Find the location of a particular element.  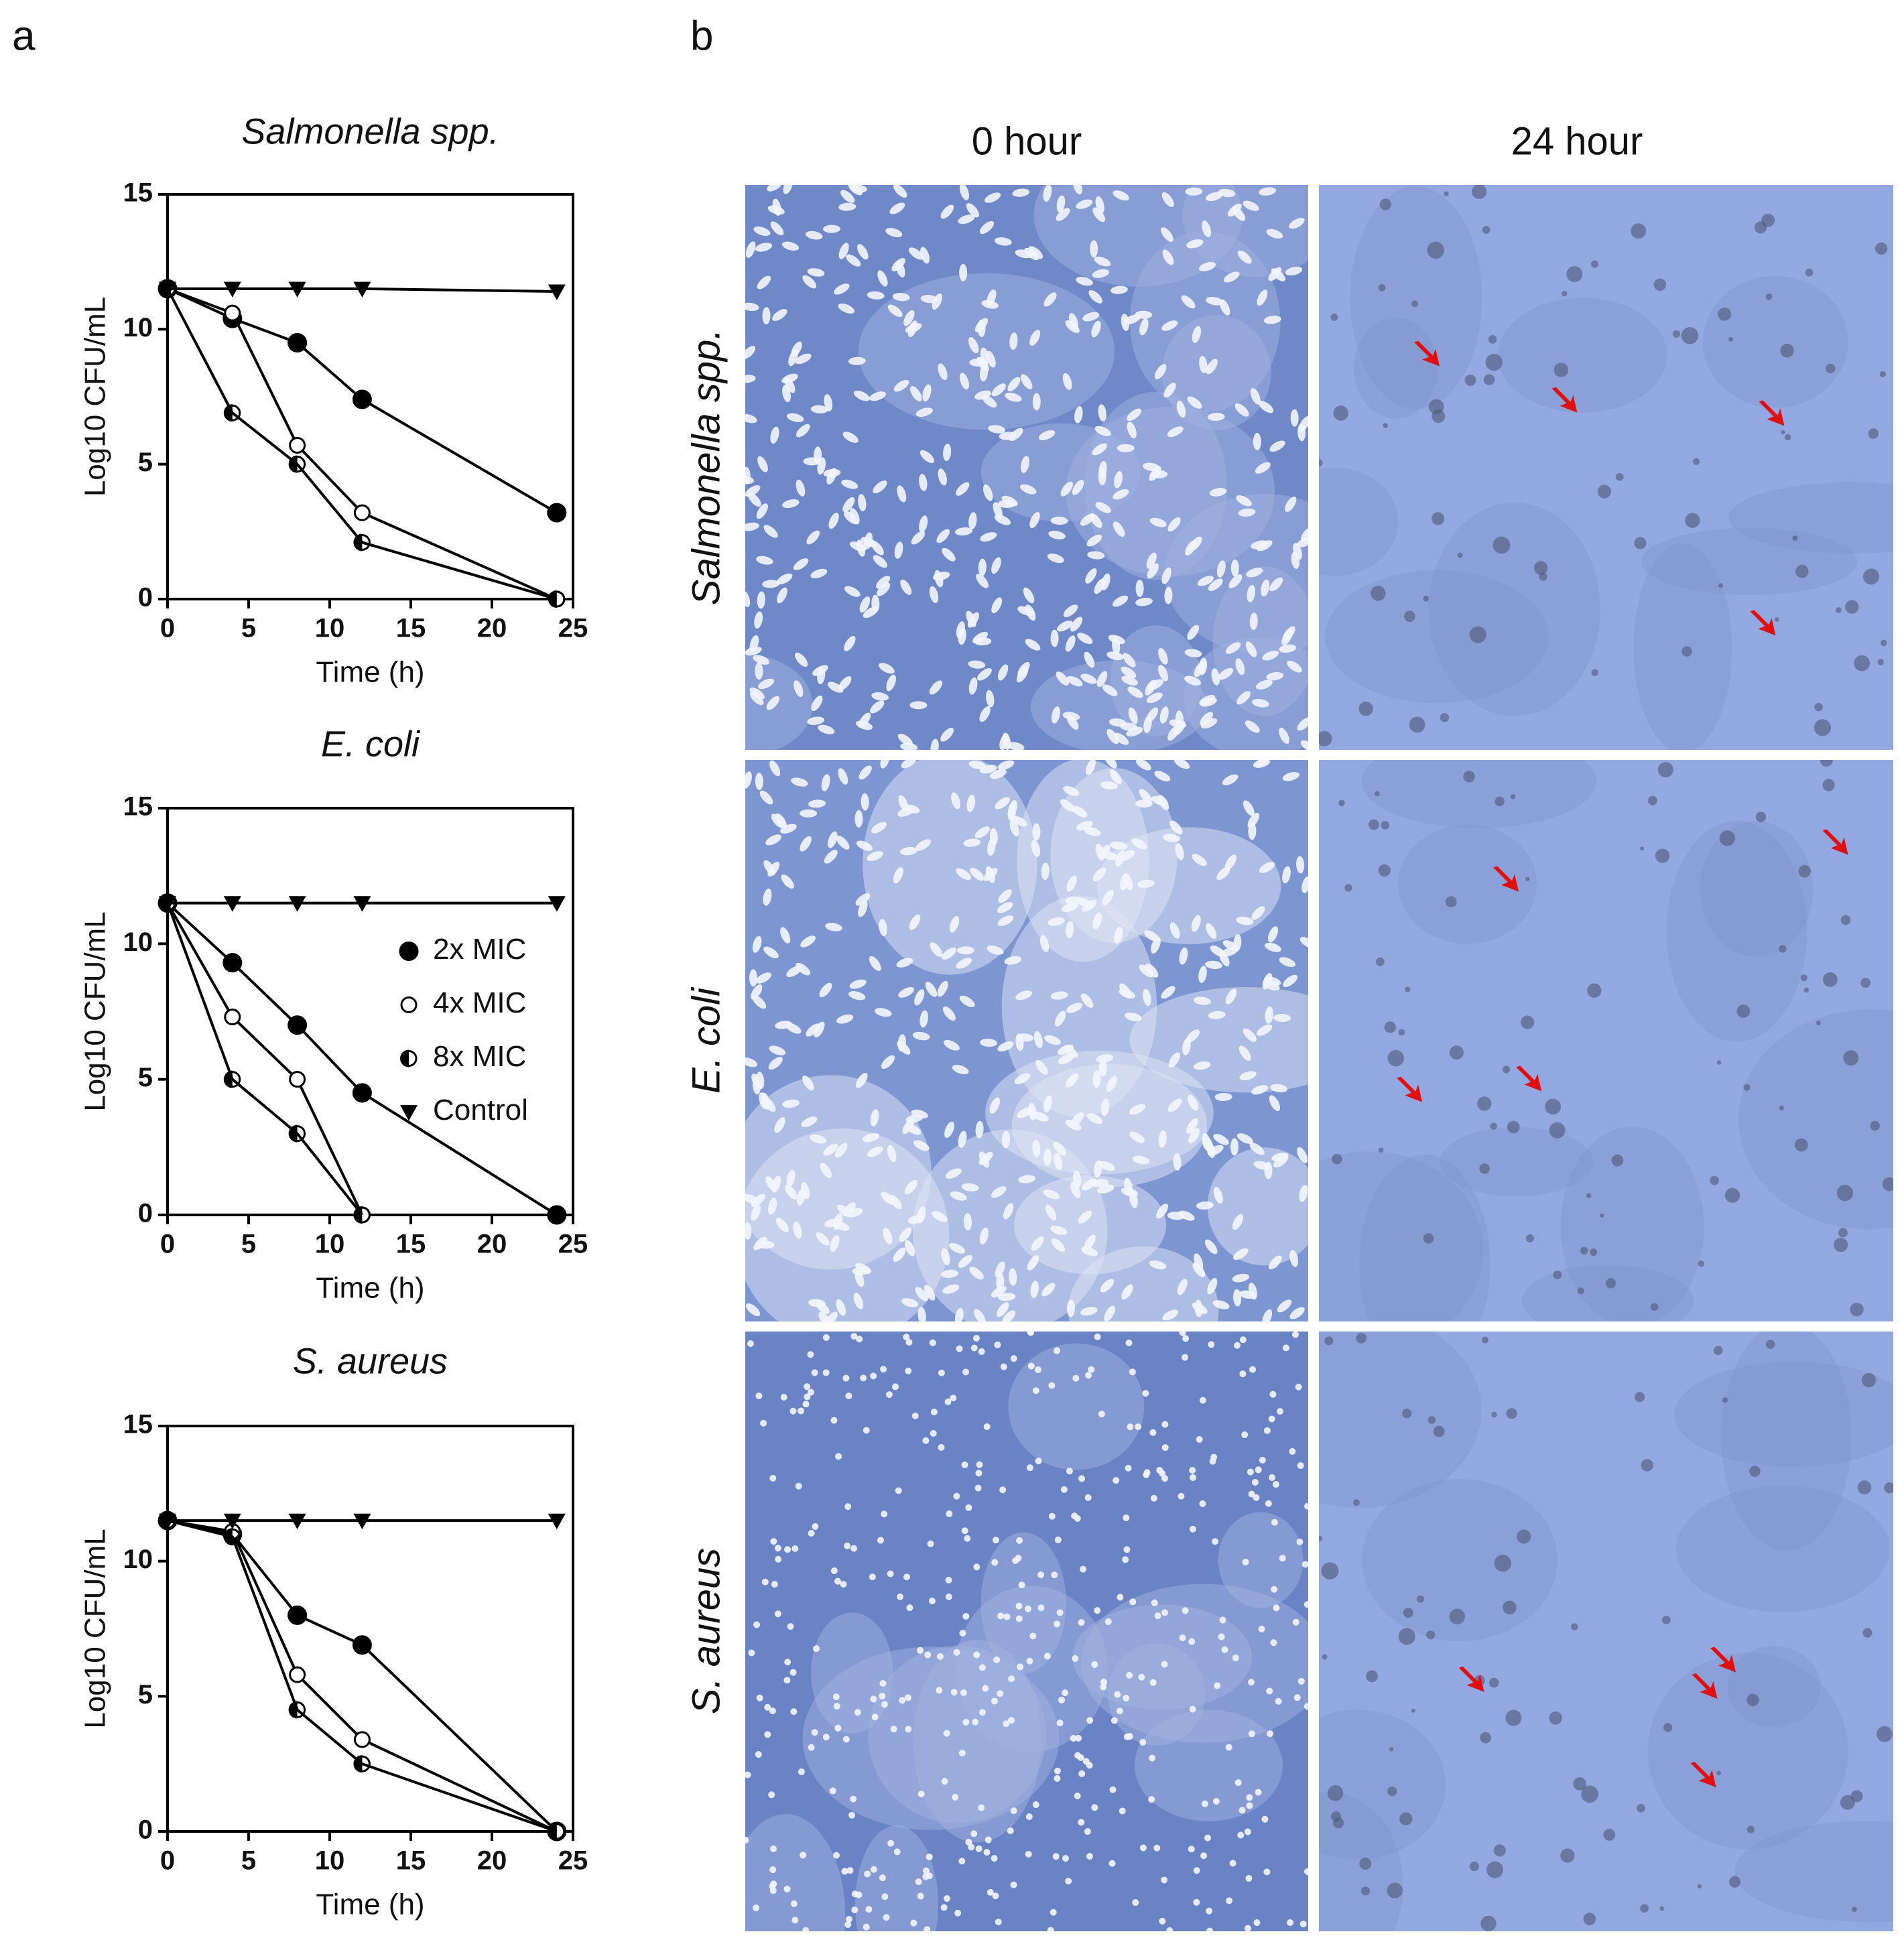

marker is located at coordinates (233, 313).